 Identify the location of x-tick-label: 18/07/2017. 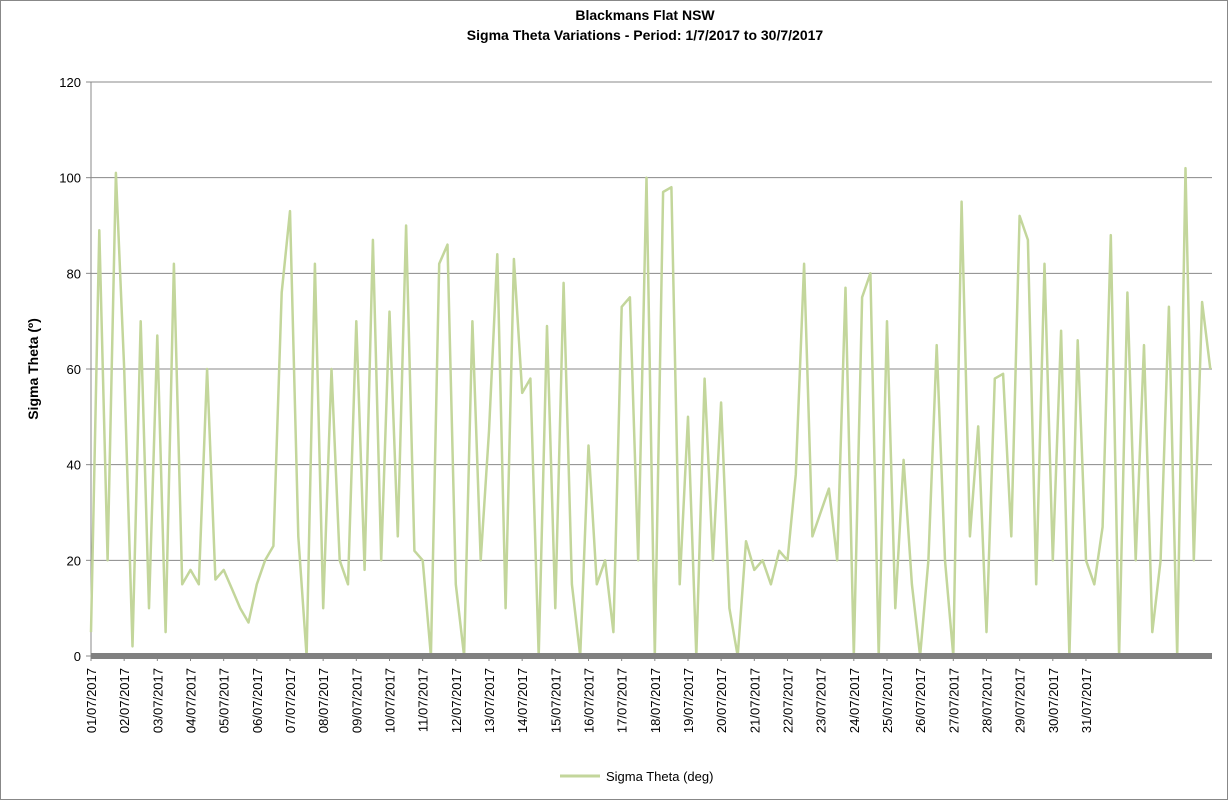
(655, 700).